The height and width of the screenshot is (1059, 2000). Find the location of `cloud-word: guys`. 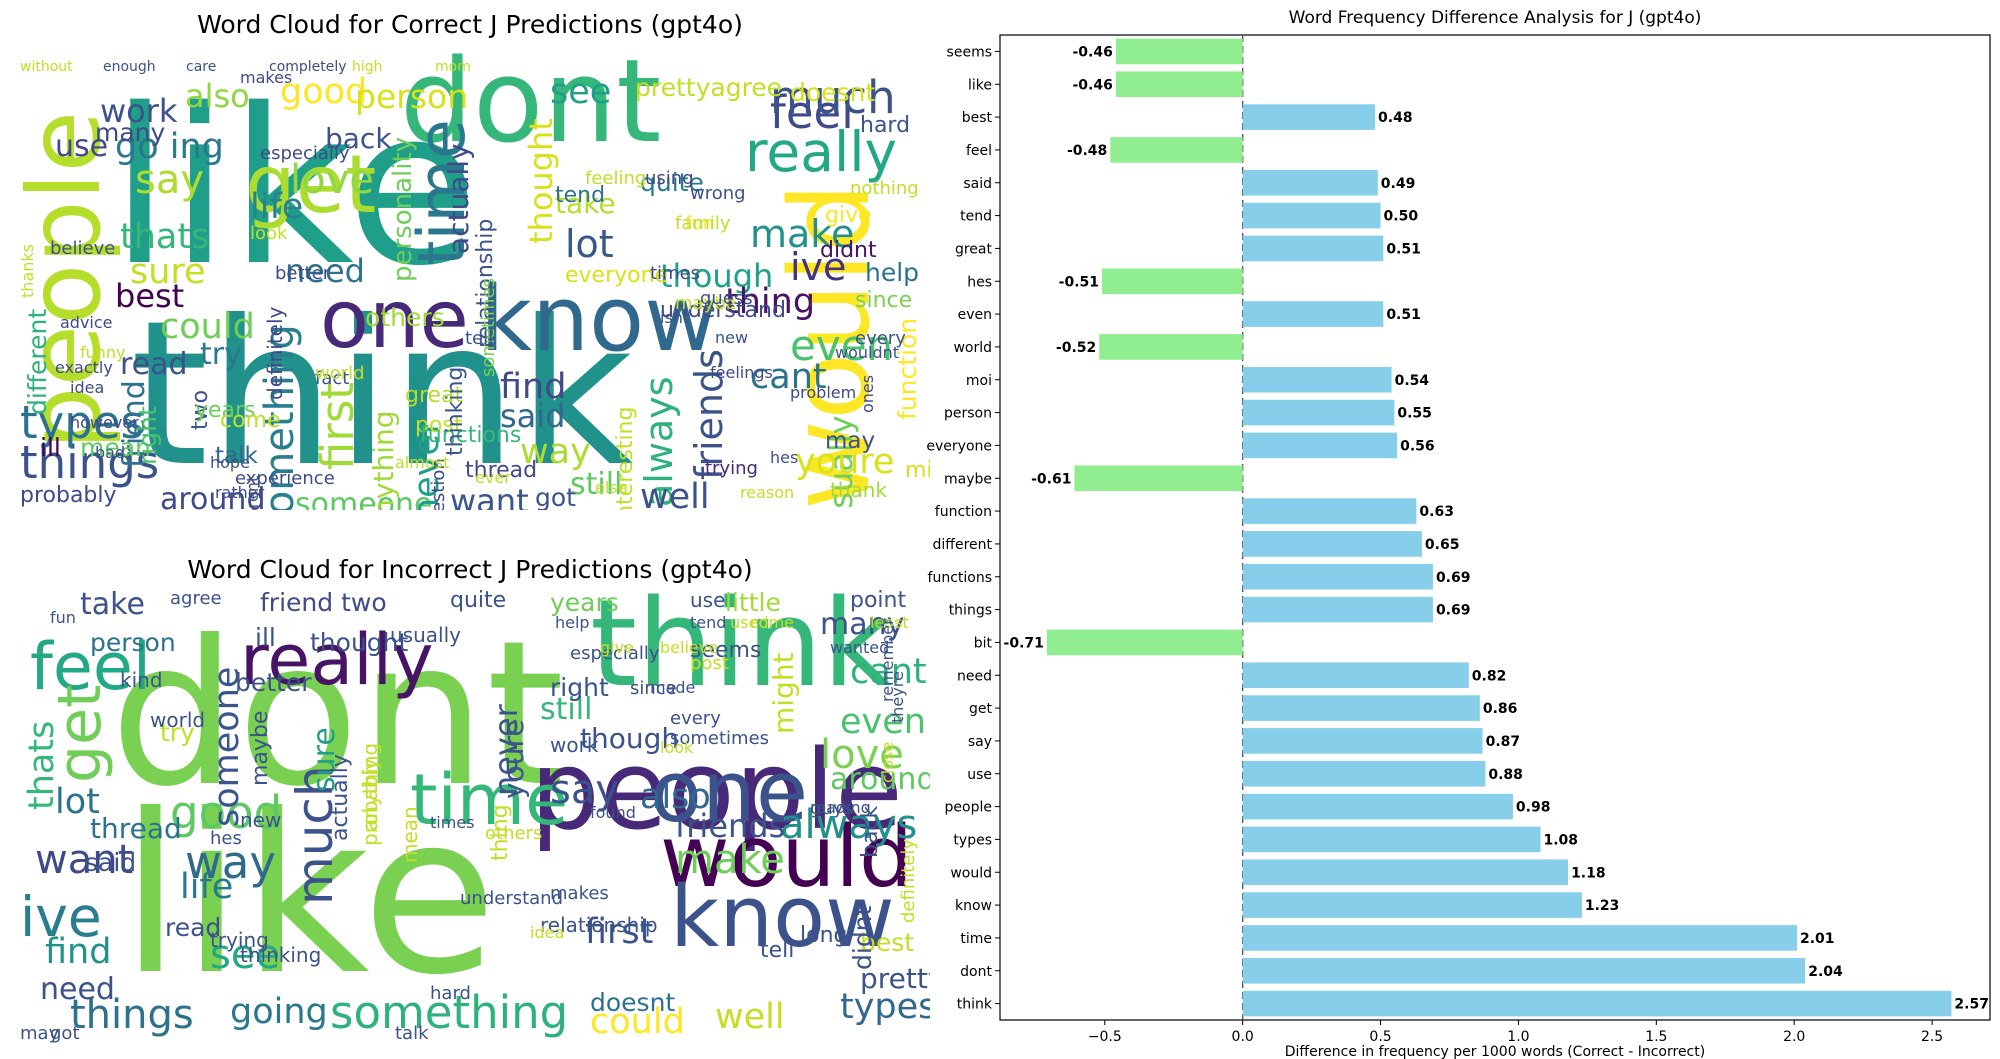

cloud-word: guys is located at coordinates (831, 808).